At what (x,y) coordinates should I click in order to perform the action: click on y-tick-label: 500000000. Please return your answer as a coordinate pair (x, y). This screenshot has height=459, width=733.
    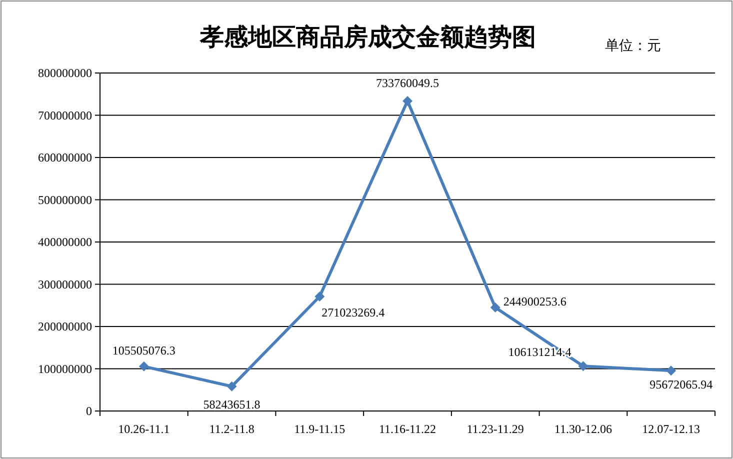
    Looking at the image, I should click on (65, 199).